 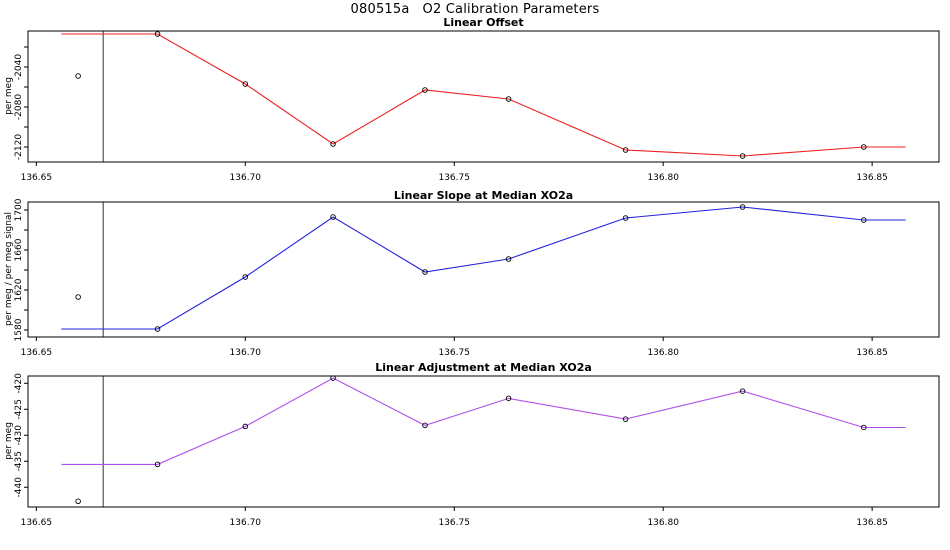 I want to click on panel-title-linear-slope: Linear Slope at Median XO2a, so click(x=483, y=195).